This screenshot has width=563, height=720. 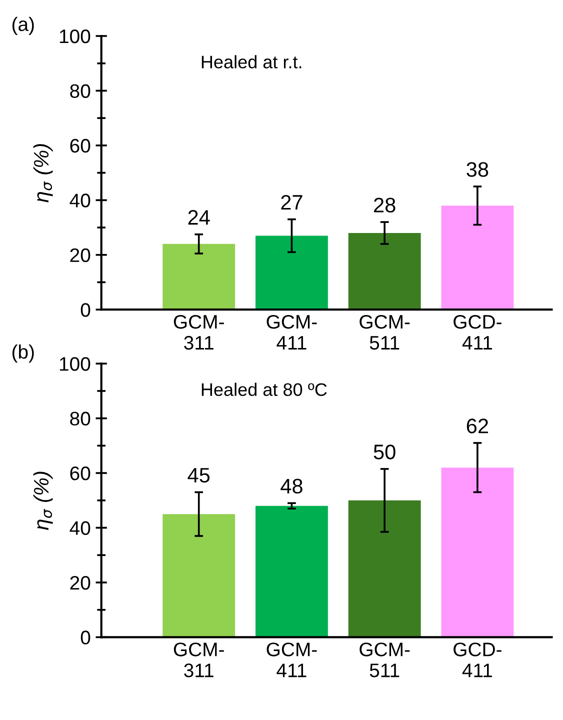 What do you see at coordinates (199, 475) in the screenshot?
I see `data-label: 45` at bounding box center [199, 475].